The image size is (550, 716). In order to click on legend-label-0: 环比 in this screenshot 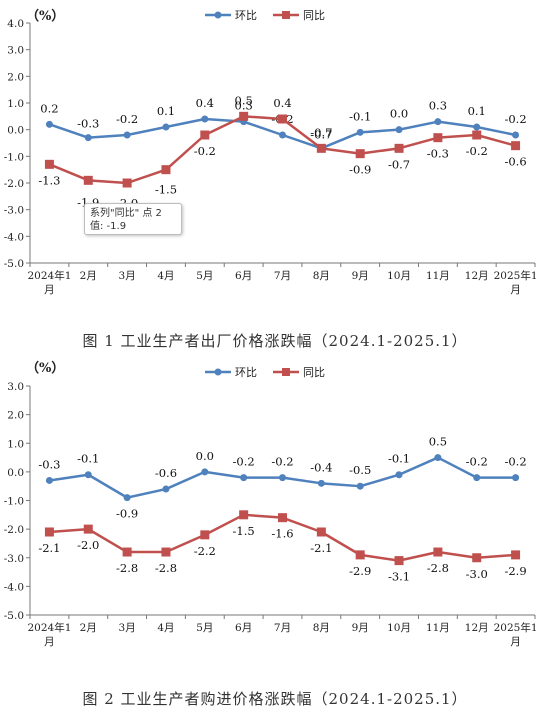, I will do `click(246, 372)`.